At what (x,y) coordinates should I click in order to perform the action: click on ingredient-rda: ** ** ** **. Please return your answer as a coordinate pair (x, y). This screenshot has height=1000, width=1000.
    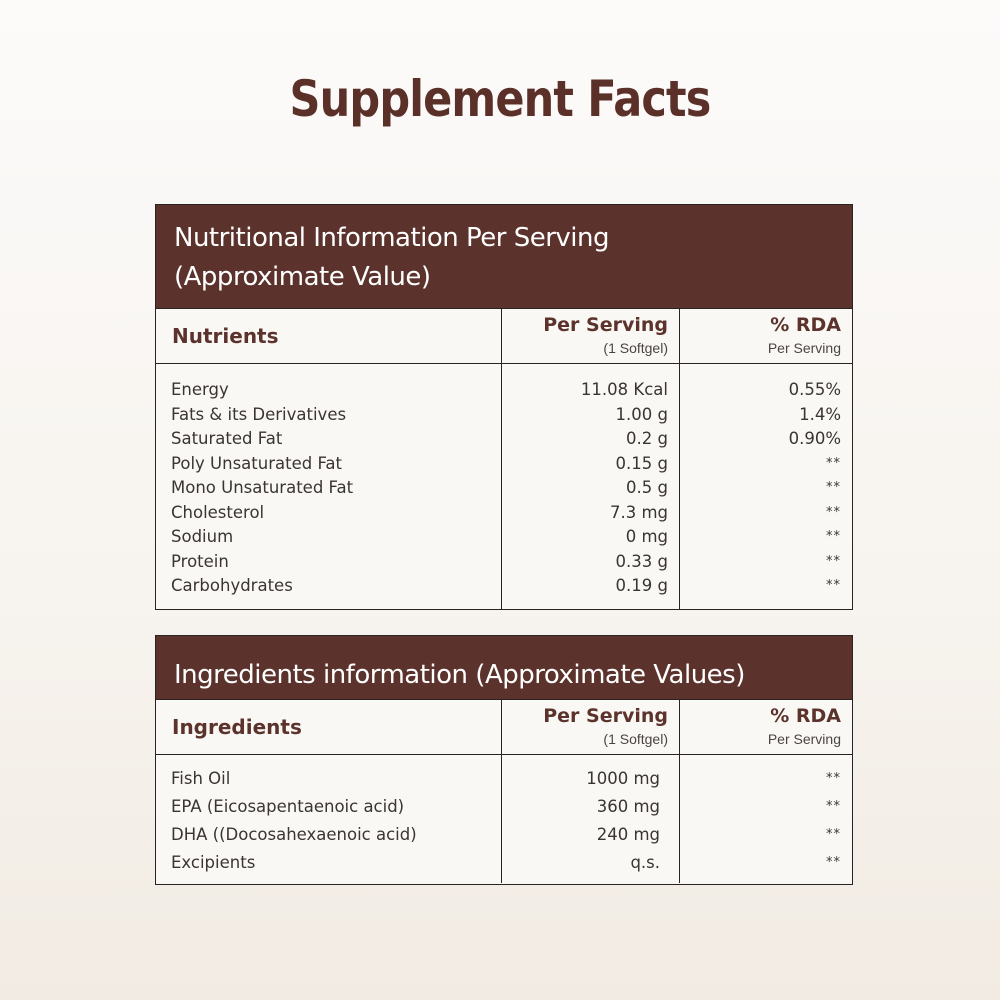
    Looking at the image, I should click on (766, 819).